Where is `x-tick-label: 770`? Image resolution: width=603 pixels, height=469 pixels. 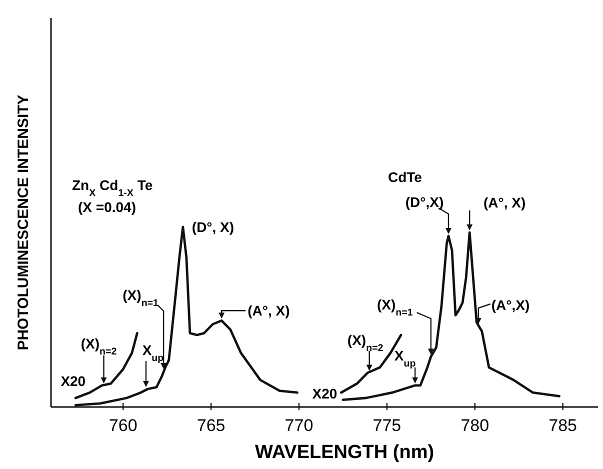
x-tick-label: 770 is located at coordinates (299, 425).